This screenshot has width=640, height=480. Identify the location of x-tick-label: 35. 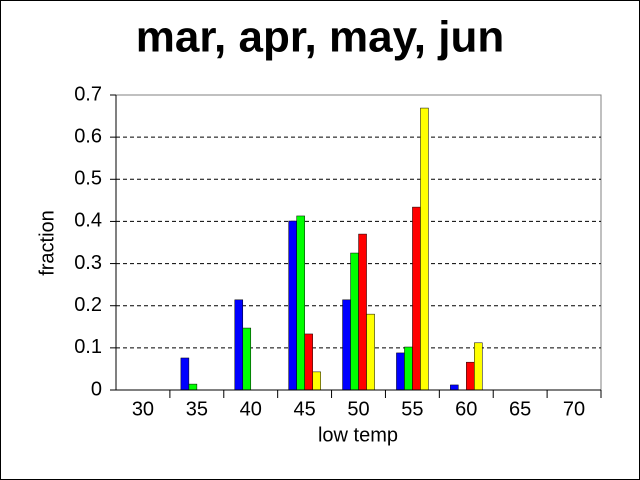
(197, 409).